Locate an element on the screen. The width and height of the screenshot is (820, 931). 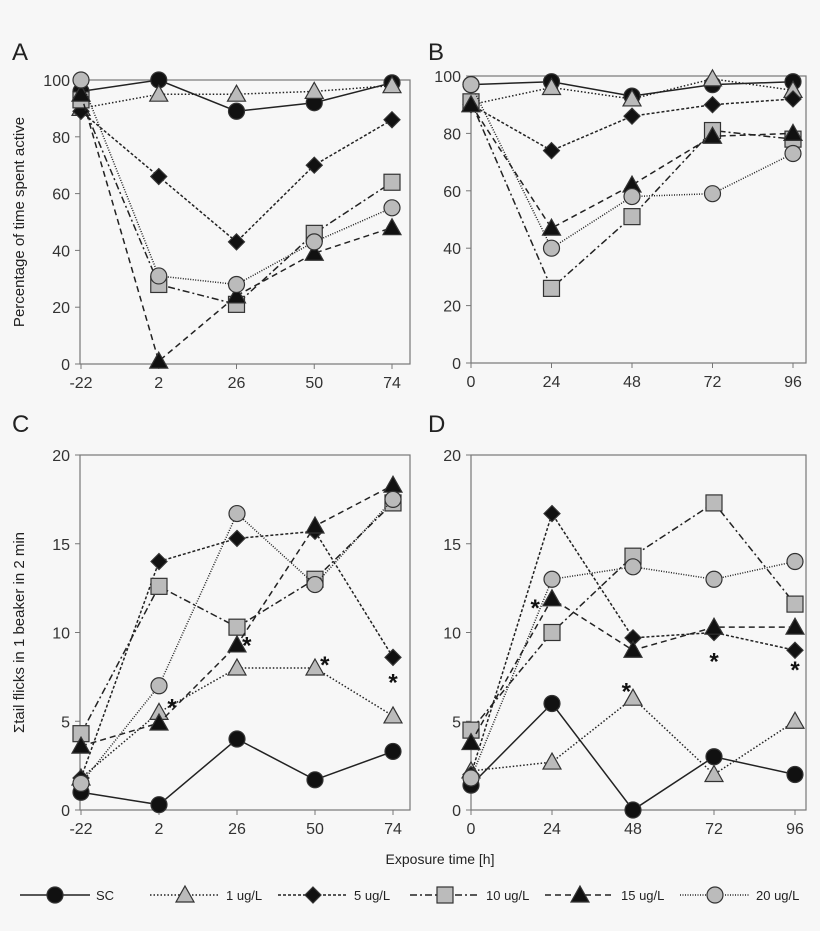
x-tick-label: 50 is located at coordinates (314, 383).